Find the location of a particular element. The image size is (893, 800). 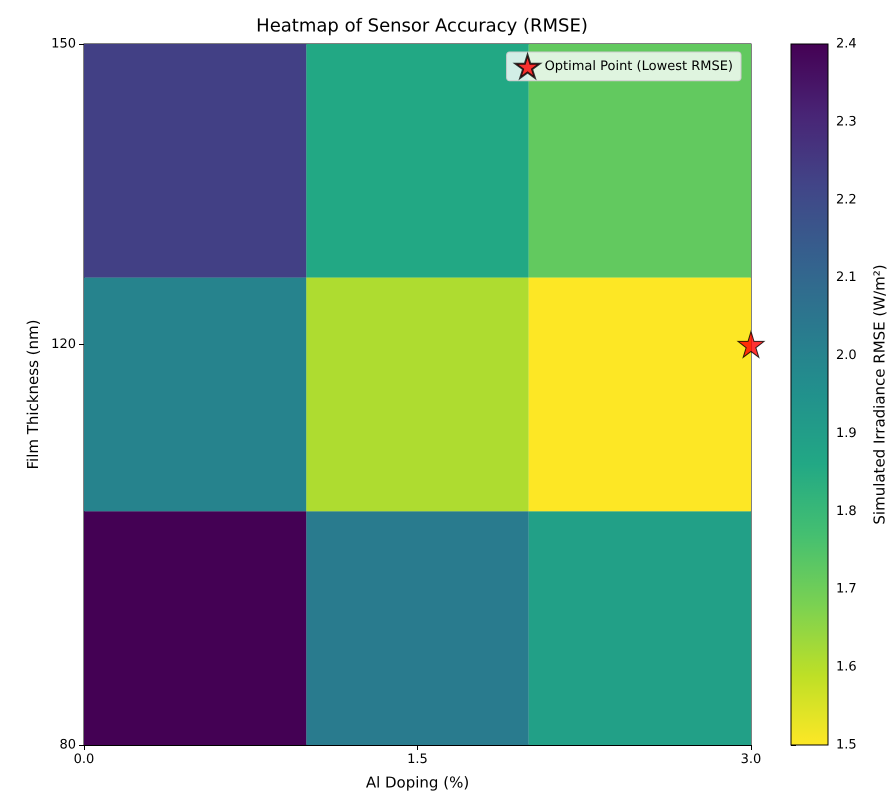

color-bar-label: 1.6 is located at coordinates (846, 667).